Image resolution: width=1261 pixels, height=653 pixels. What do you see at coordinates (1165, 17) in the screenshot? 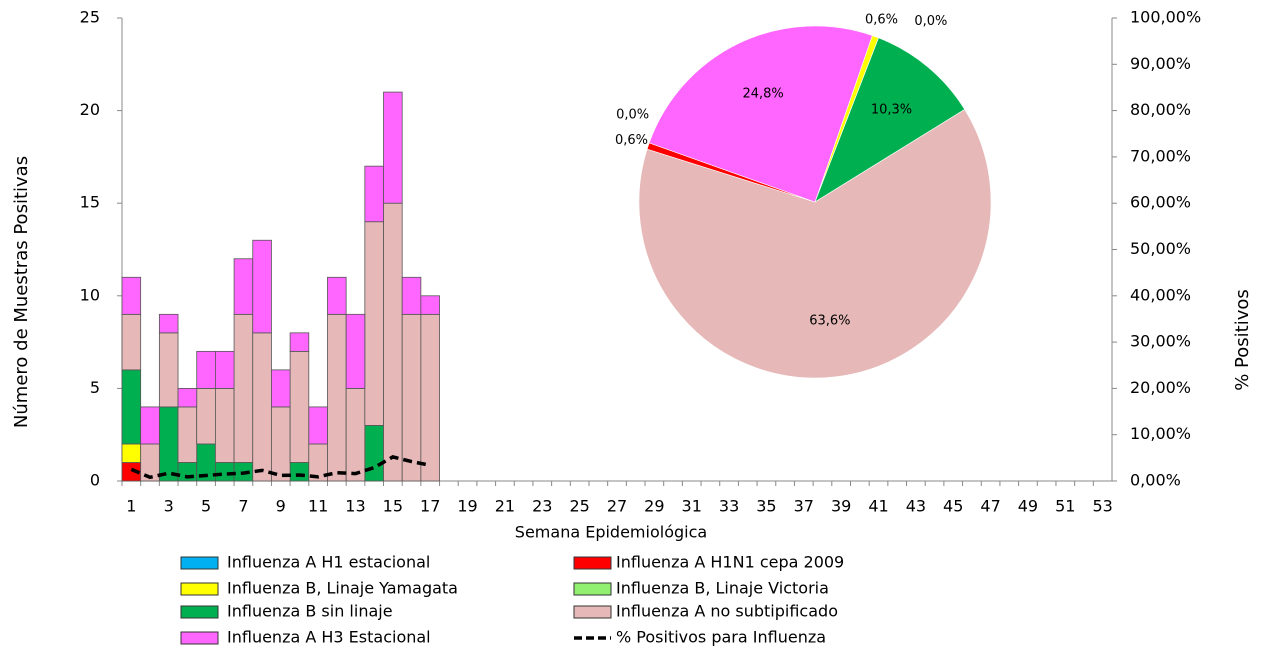
I see `y2-tick-label: 100,00%` at bounding box center [1165, 17].